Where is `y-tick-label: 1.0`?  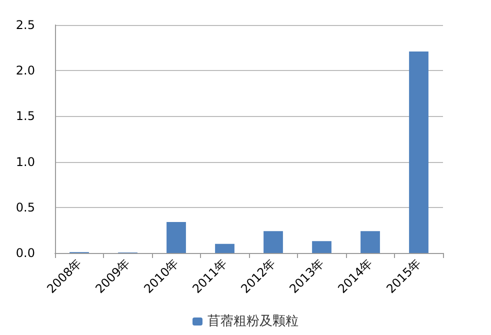 y-tick-label: 1.0 is located at coordinates (25, 161).